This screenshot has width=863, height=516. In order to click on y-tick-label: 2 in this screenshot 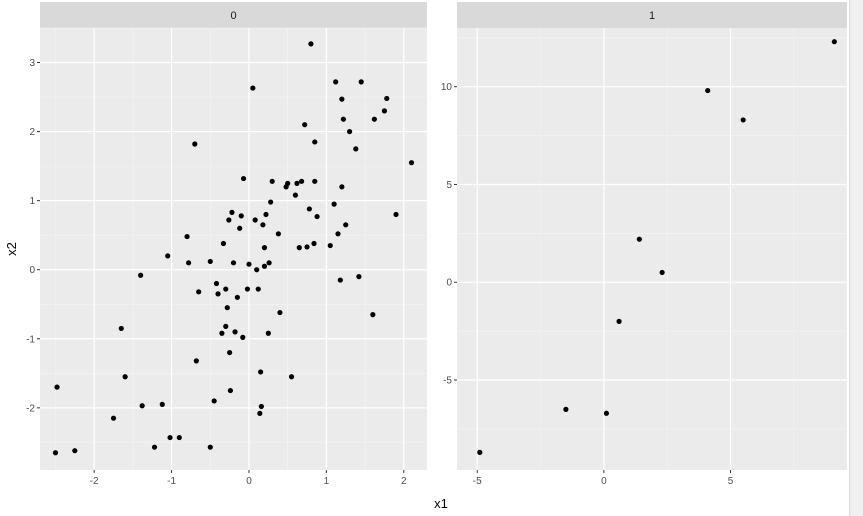, I will do `click(32, 132)`.